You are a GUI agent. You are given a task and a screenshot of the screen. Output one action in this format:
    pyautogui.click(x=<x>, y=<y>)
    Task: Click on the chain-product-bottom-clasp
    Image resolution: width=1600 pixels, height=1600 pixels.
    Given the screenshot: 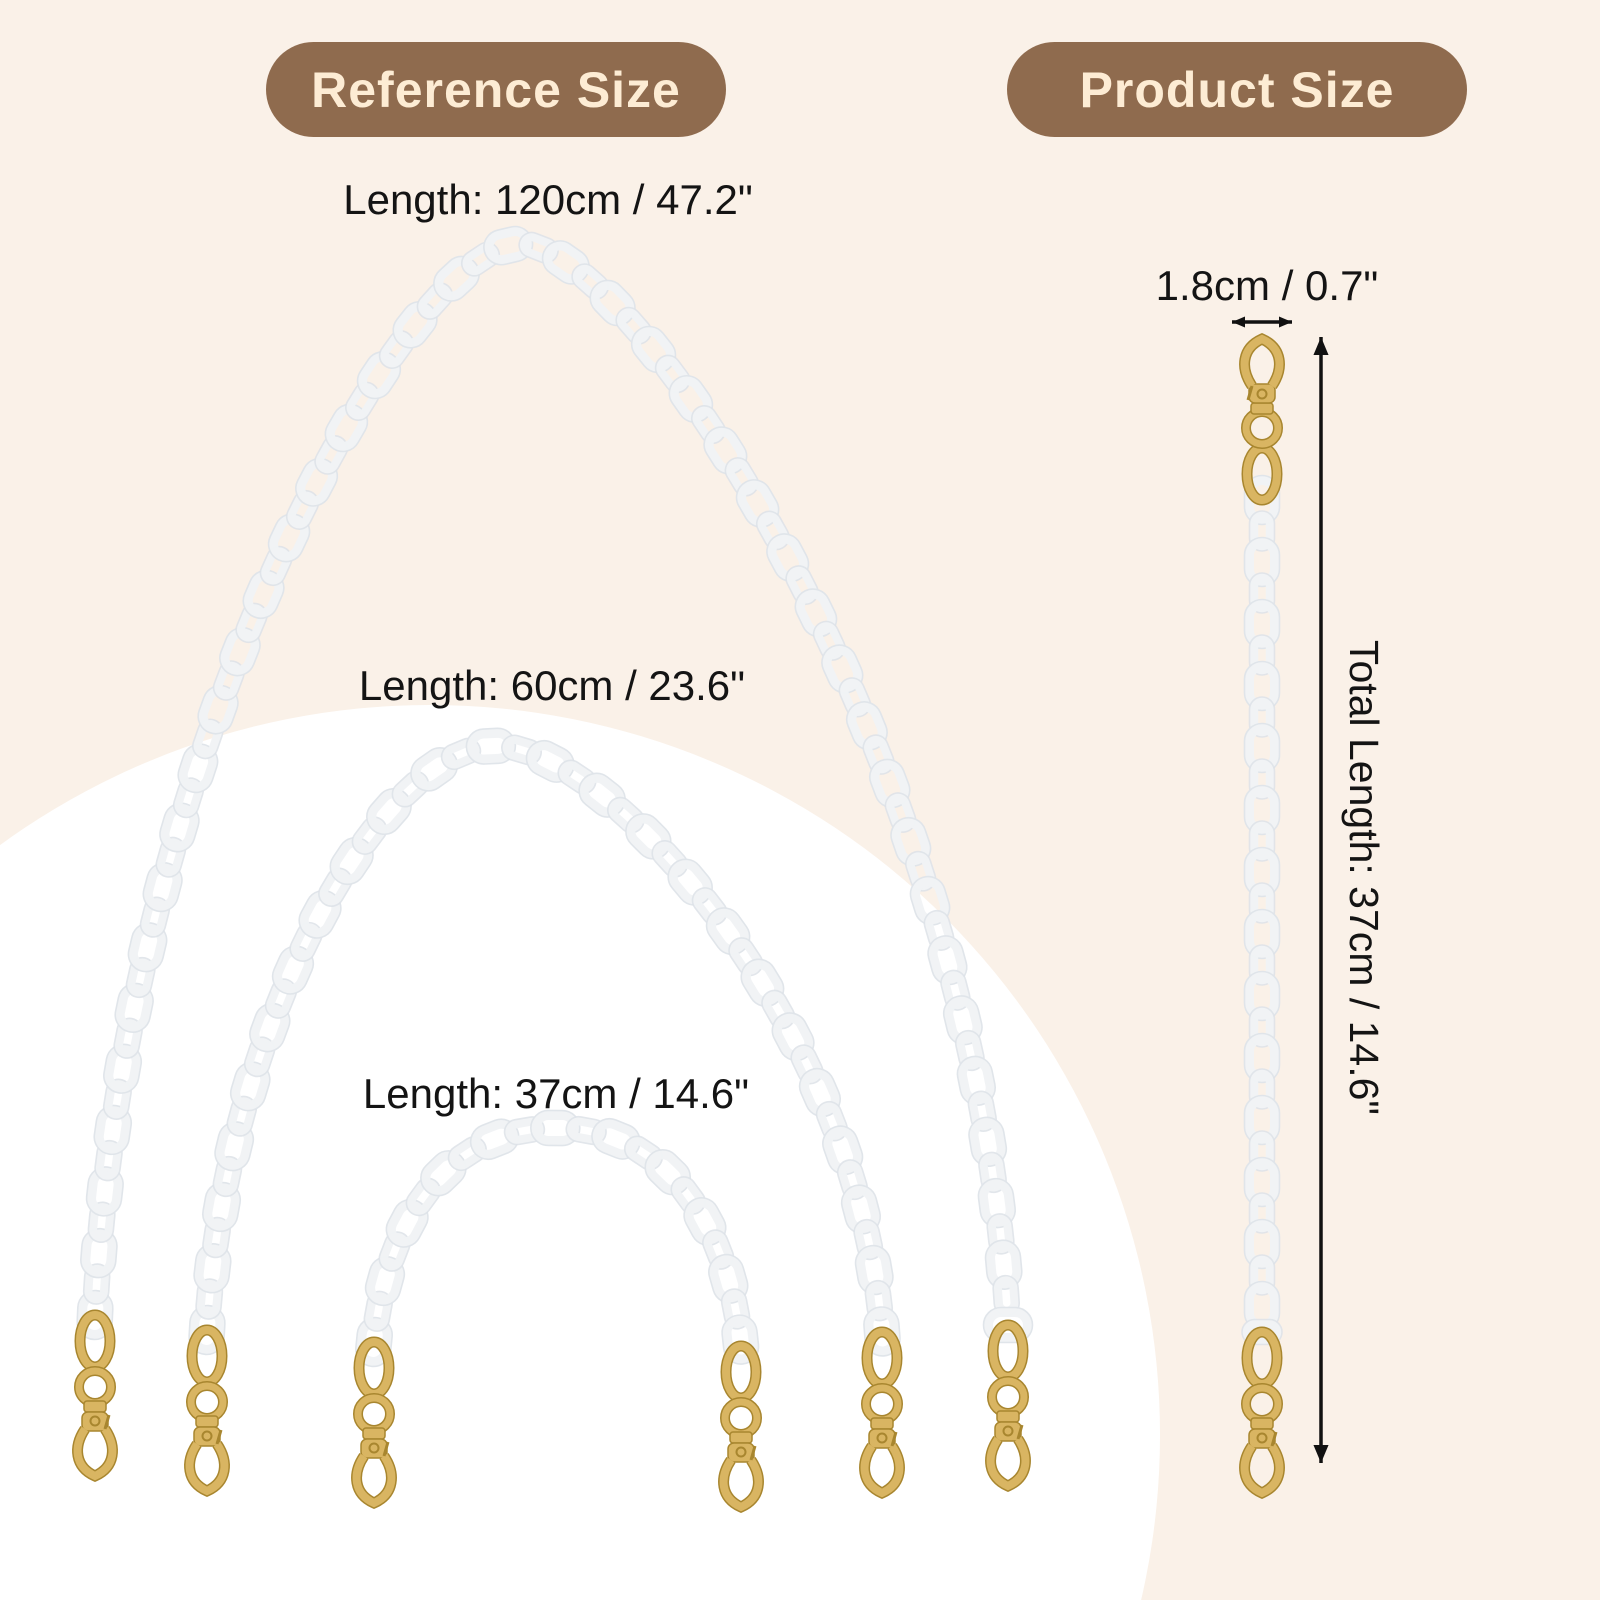 What is the action you would take?
    pyautogui.click(x=1262, y=1413)
    